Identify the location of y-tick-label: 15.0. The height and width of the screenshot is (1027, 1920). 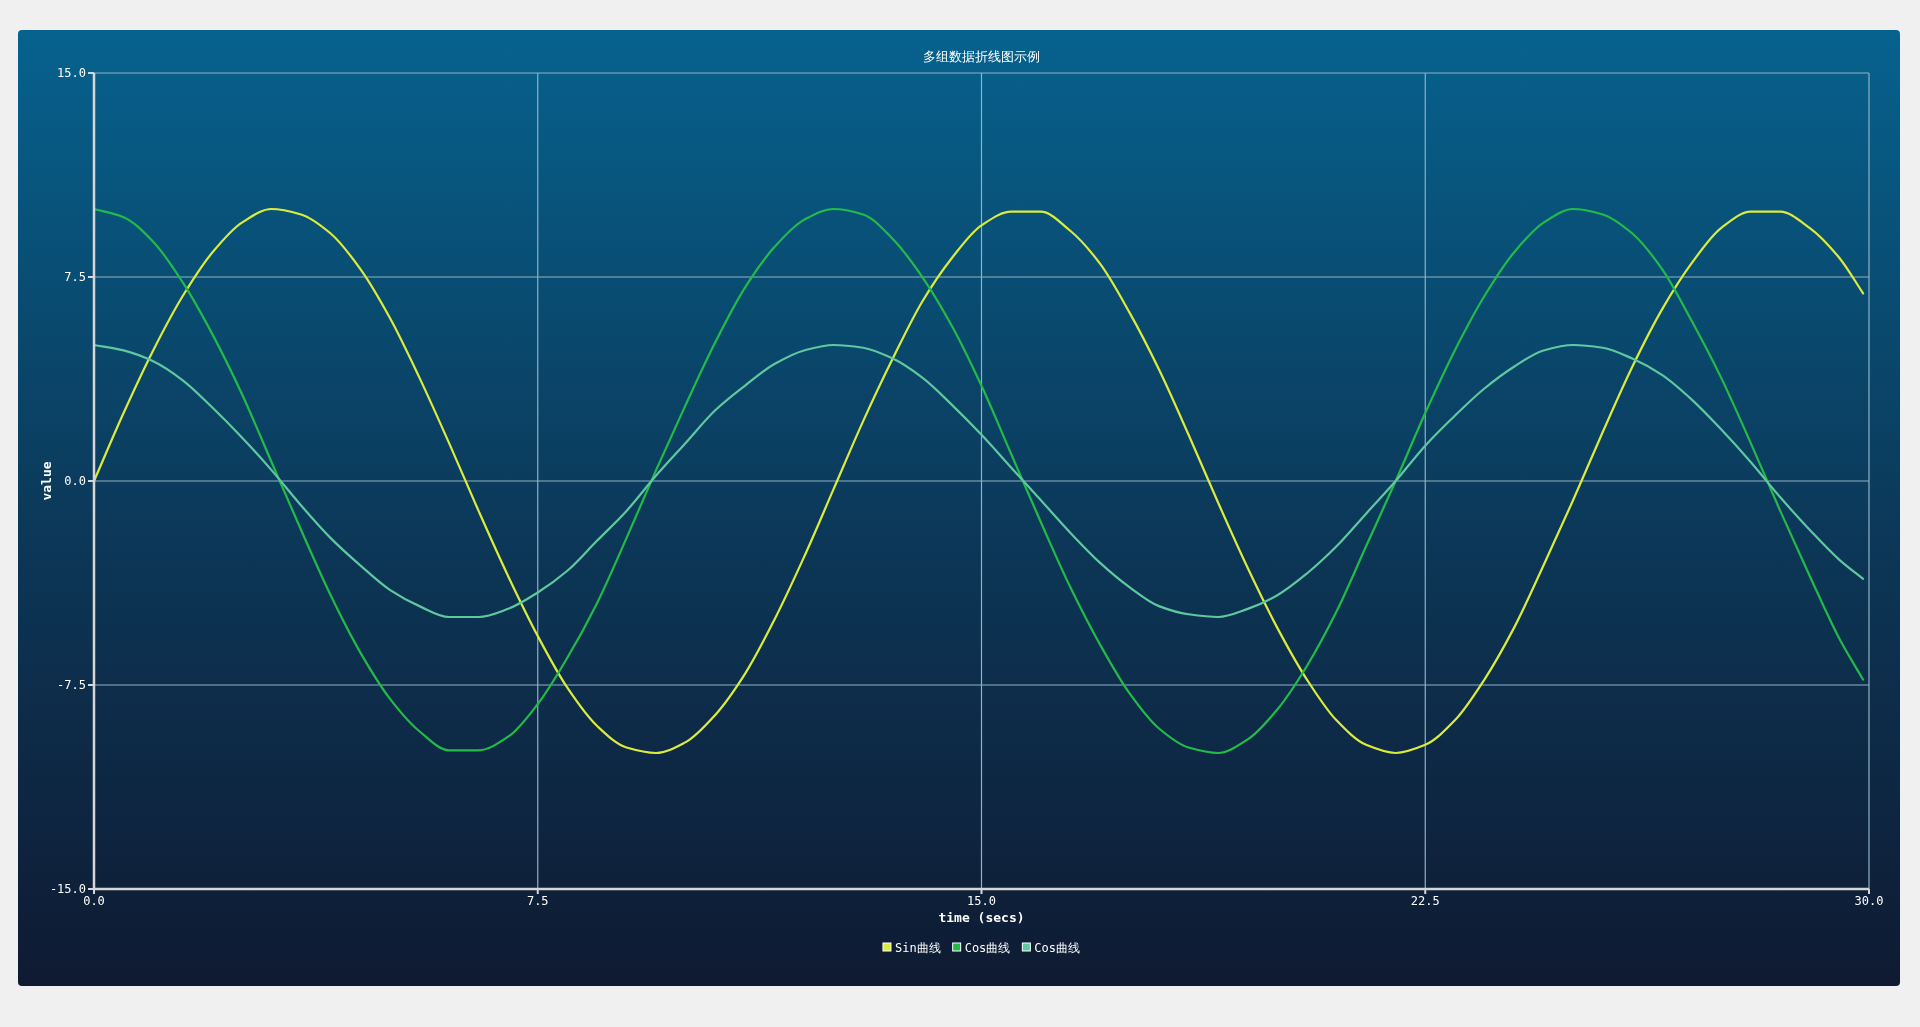
(71, 73).